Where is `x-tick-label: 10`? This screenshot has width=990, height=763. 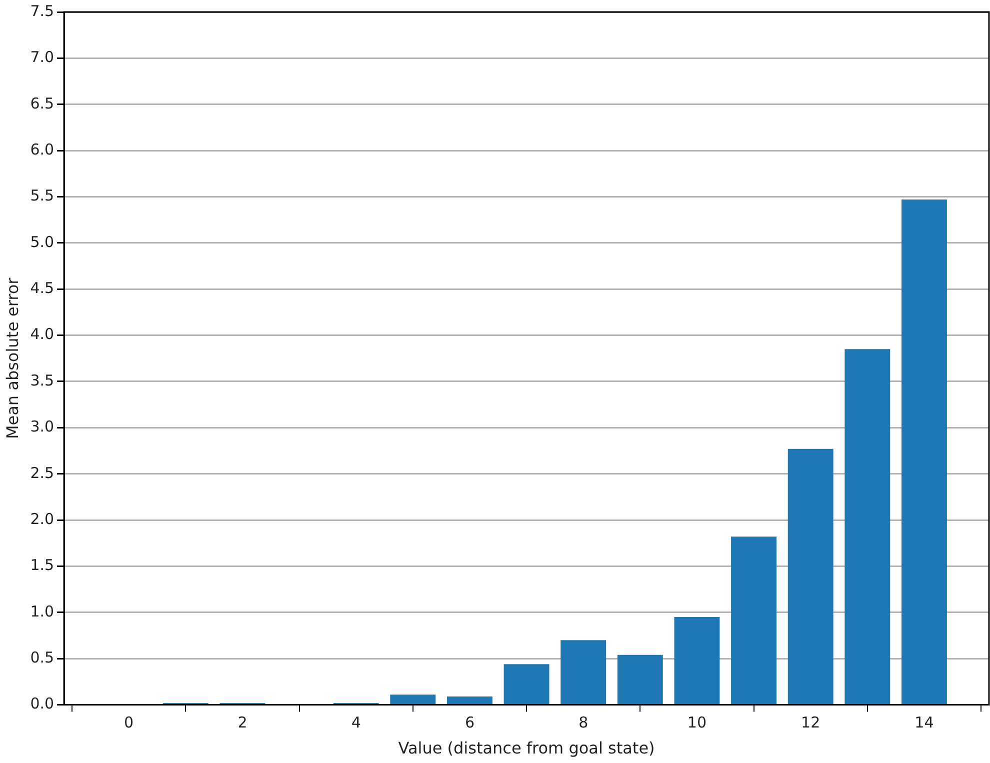 x-tick-label: 10 is located at coordinates (697, 723).